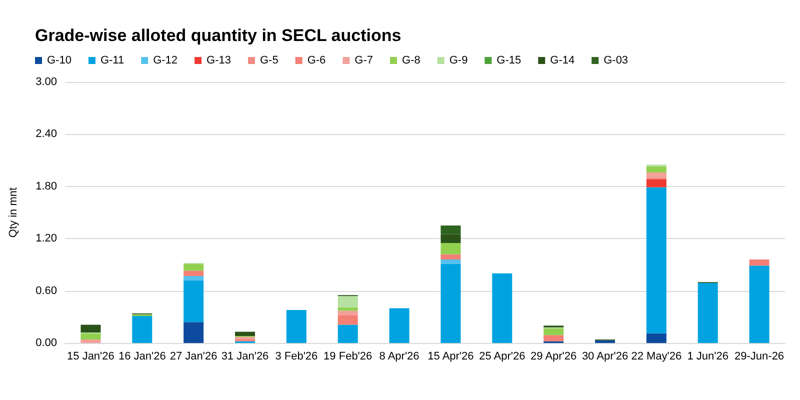 The height and width of the screenshot is (400, 800). I want to click on legend-label: G-8, so click(411, 60).